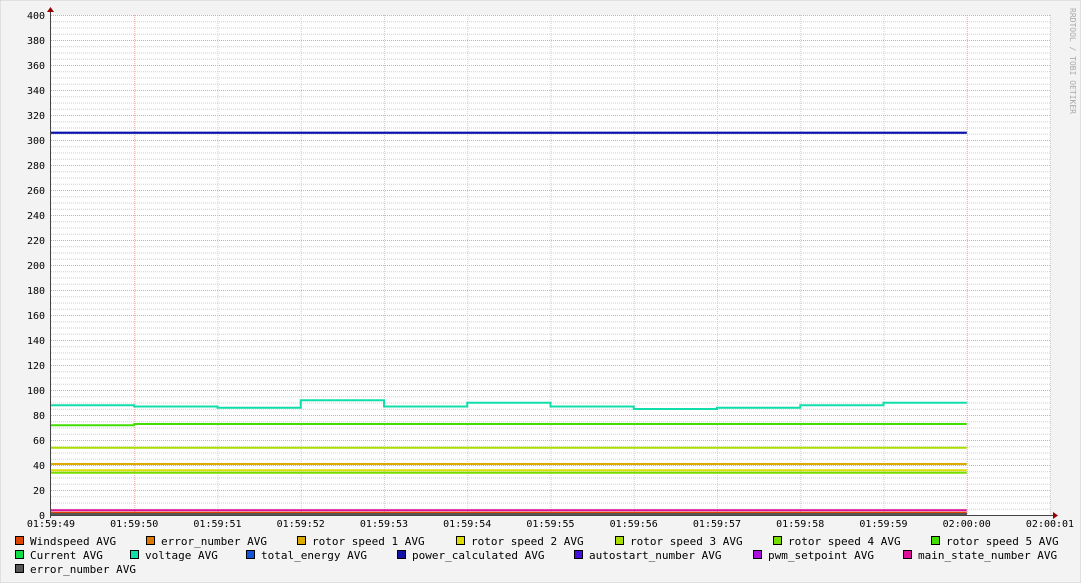 This screenshot has height=583, width=1081. I want to click on legend-label: pwm_setpoint AVG, so click(821, 555).